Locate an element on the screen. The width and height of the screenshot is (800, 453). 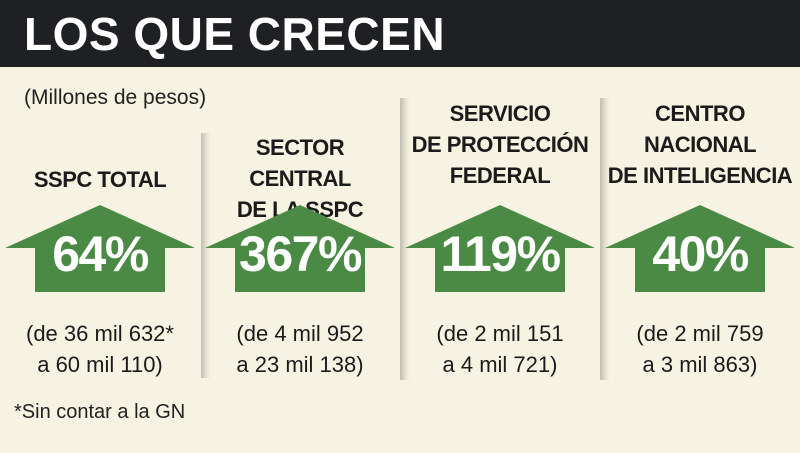
column-label-line: NACIONAL is located at coordinates (700, 144).